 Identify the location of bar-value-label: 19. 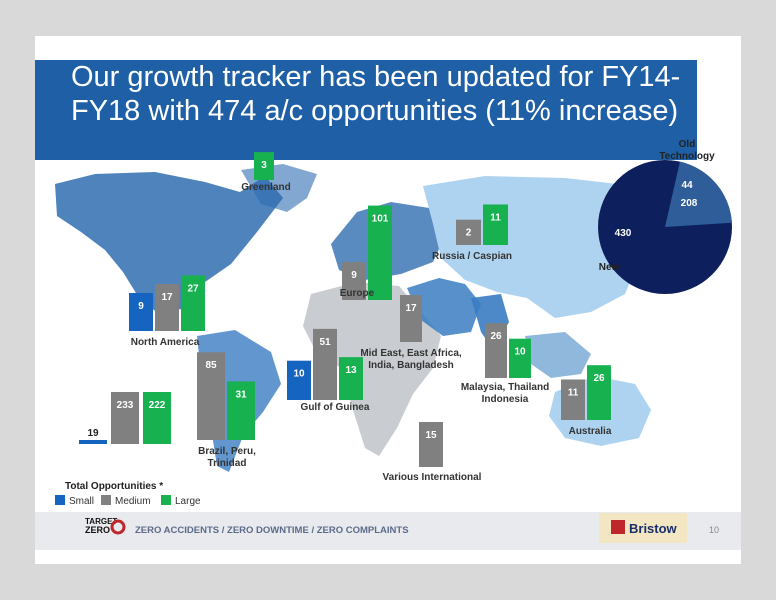
(93, 433).